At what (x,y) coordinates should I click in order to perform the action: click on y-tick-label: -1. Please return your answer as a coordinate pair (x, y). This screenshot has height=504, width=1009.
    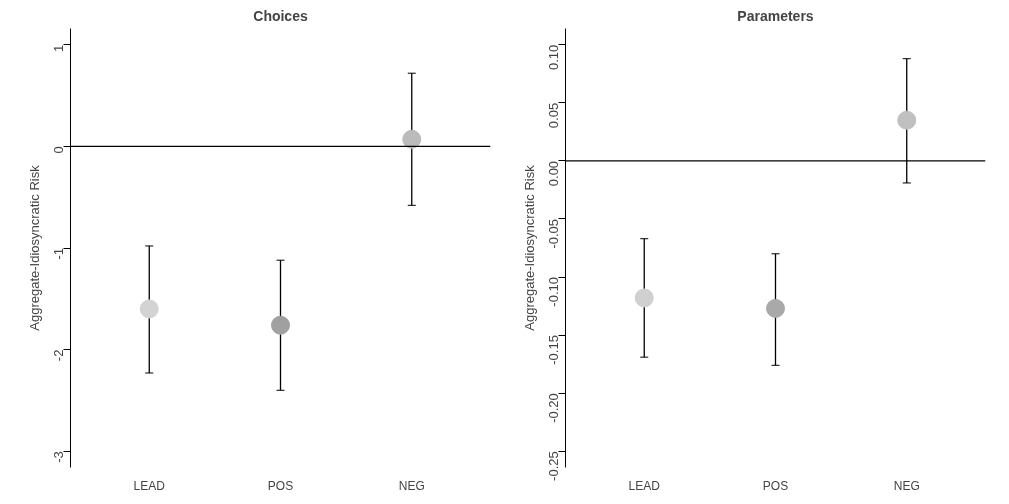
    Looking at the image, I should click on (58, 254).